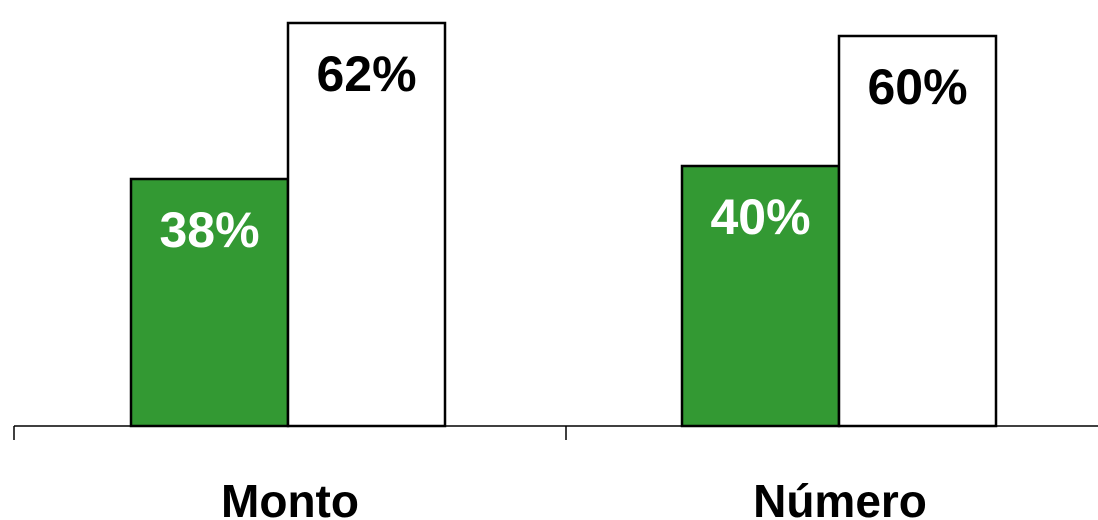 The height and width of the screenshot is (520, 1098). I want to click on data-label-monto-series-0: 38%, so click(209, 230).